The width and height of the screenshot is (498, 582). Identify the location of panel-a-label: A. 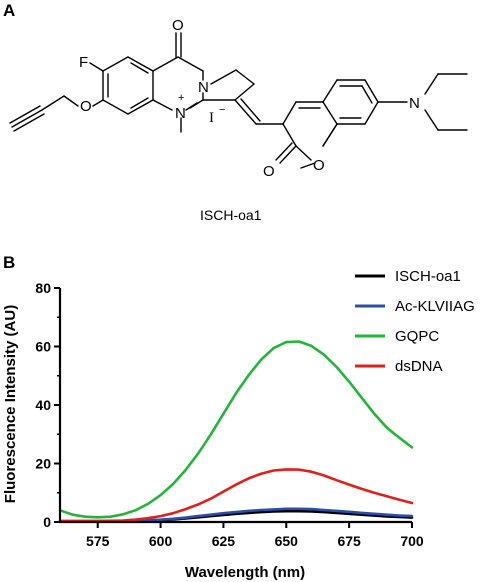
(9, 10).